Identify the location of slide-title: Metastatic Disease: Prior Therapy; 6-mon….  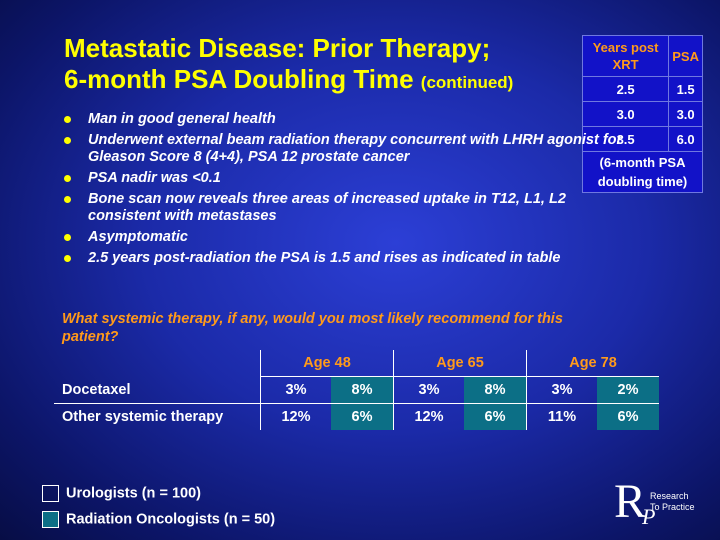
(319, 65).